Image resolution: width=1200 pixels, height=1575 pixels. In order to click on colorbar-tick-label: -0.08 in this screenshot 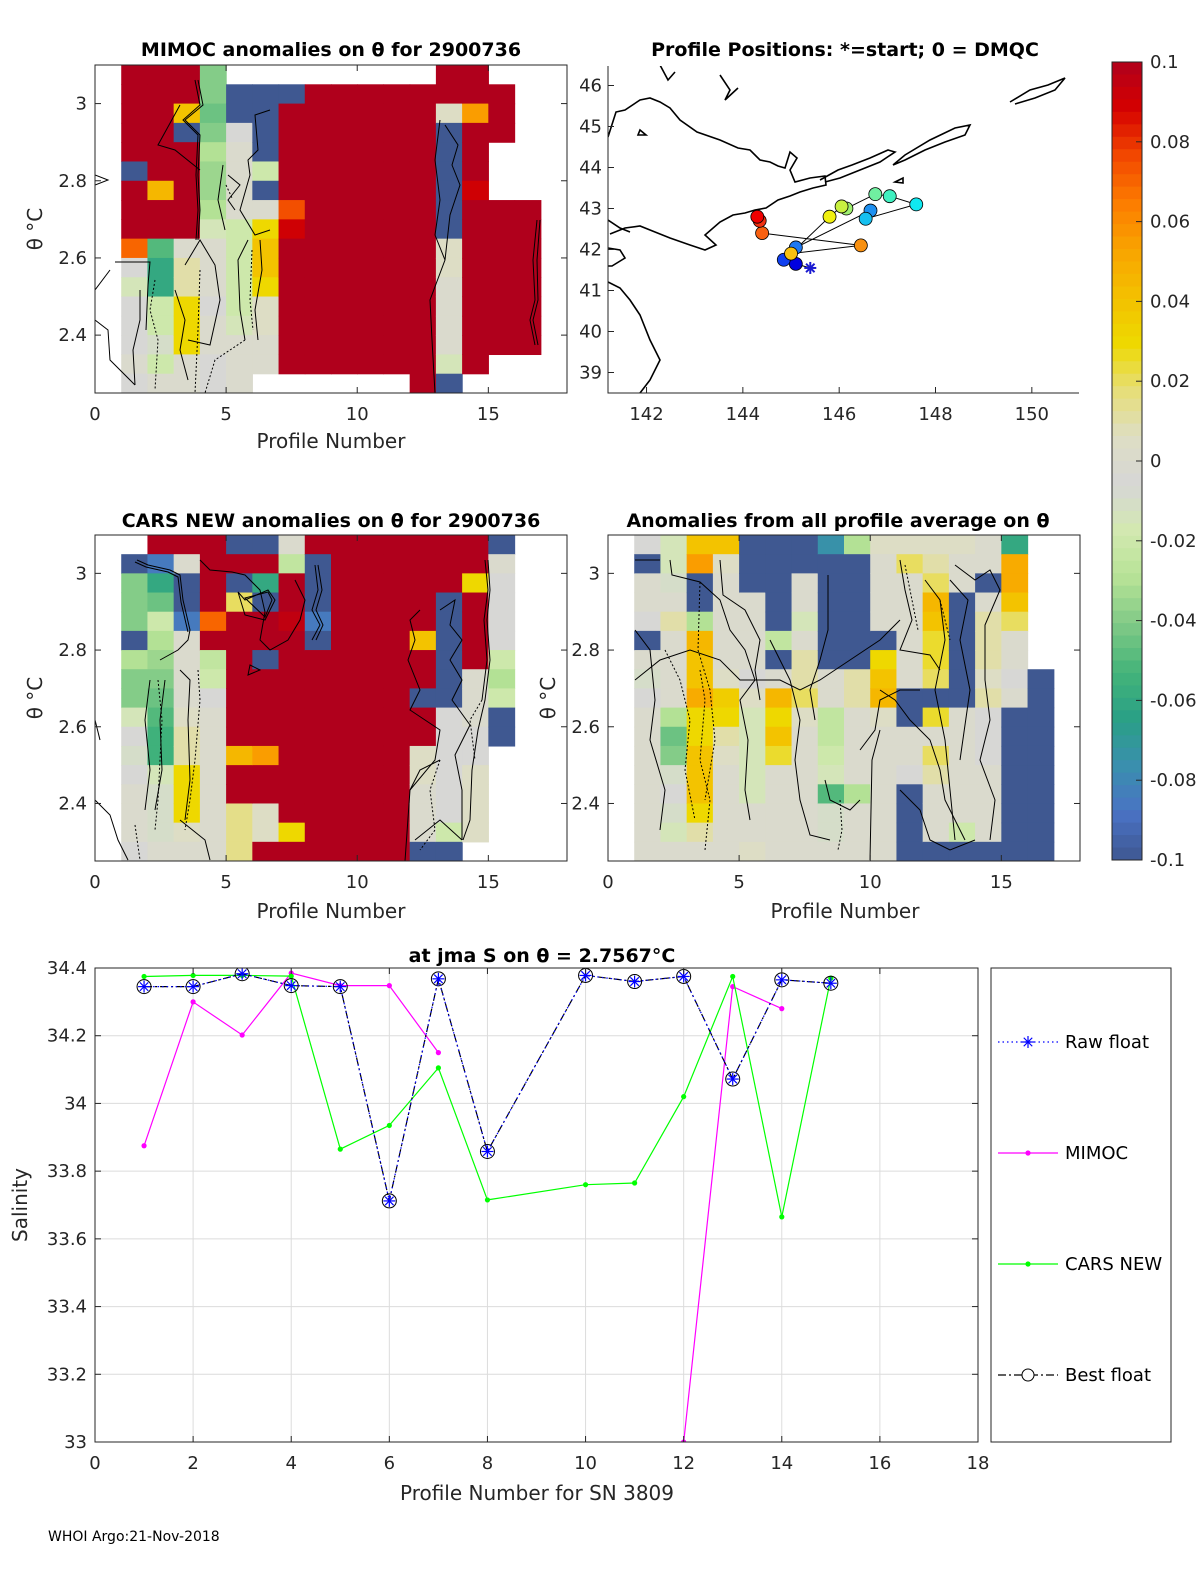, I will do `click(1173, 780)`.